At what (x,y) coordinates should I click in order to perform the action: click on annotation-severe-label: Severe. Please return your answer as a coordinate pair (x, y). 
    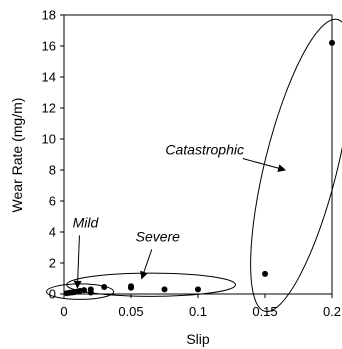
    Looking at the image, I should click on (158, 236).